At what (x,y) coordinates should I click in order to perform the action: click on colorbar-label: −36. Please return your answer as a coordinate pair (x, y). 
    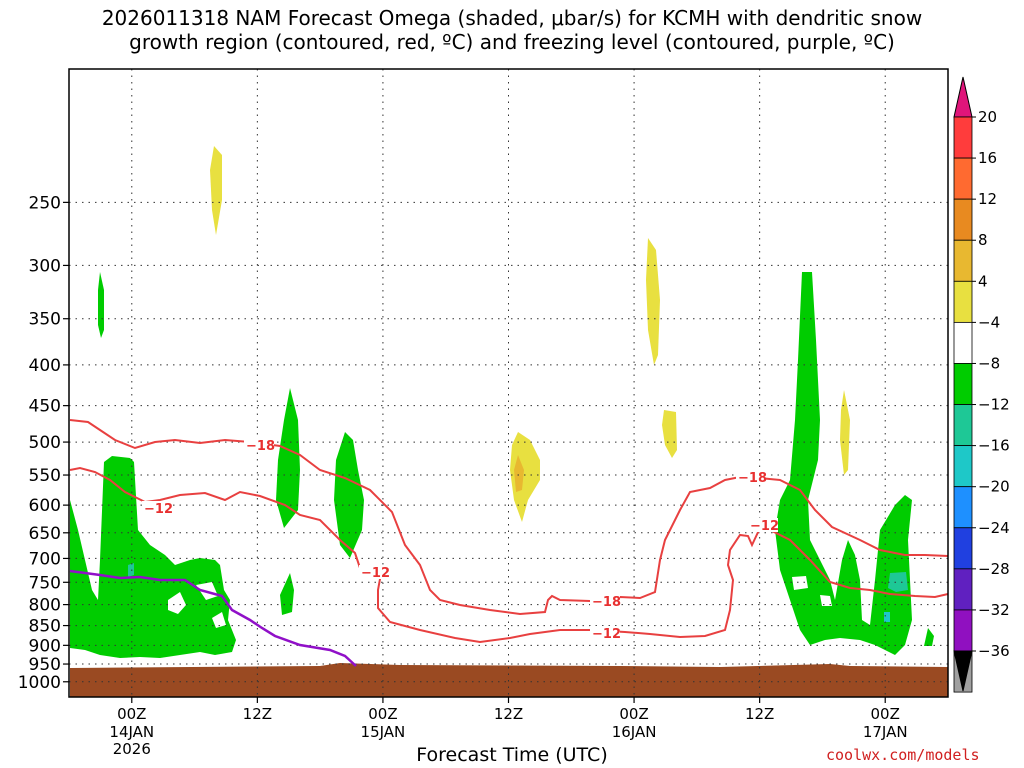
    Looking at the image, I should click on (994, 651).